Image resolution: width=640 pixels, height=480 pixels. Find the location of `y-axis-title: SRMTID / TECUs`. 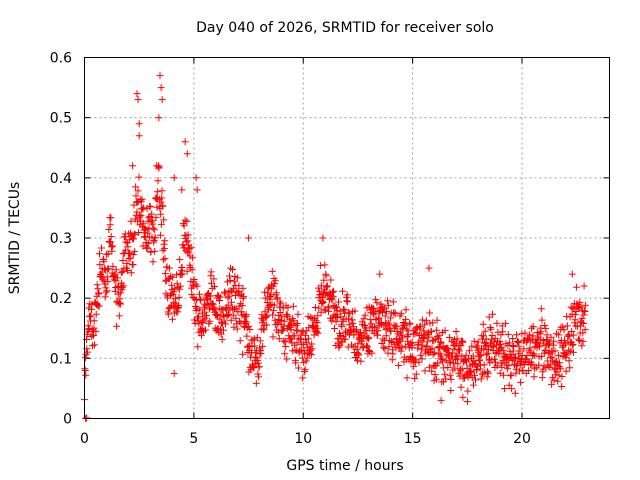

y-axis-title: SRMTID / TECUs is located at coordinates (15, 238).